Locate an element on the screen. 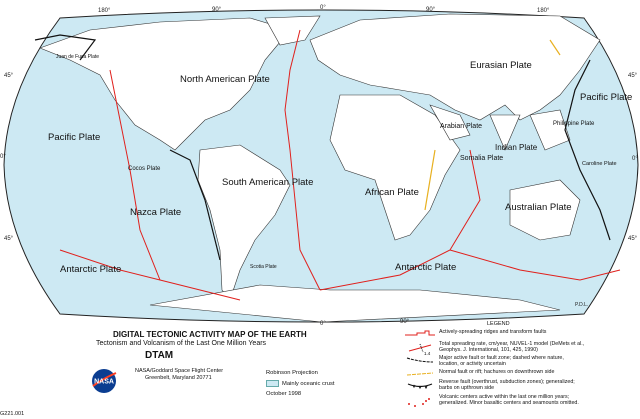 The width and height of the screenshot is (640, 419). plate-label: Somalia Plate is located at coordinates (481, 158).